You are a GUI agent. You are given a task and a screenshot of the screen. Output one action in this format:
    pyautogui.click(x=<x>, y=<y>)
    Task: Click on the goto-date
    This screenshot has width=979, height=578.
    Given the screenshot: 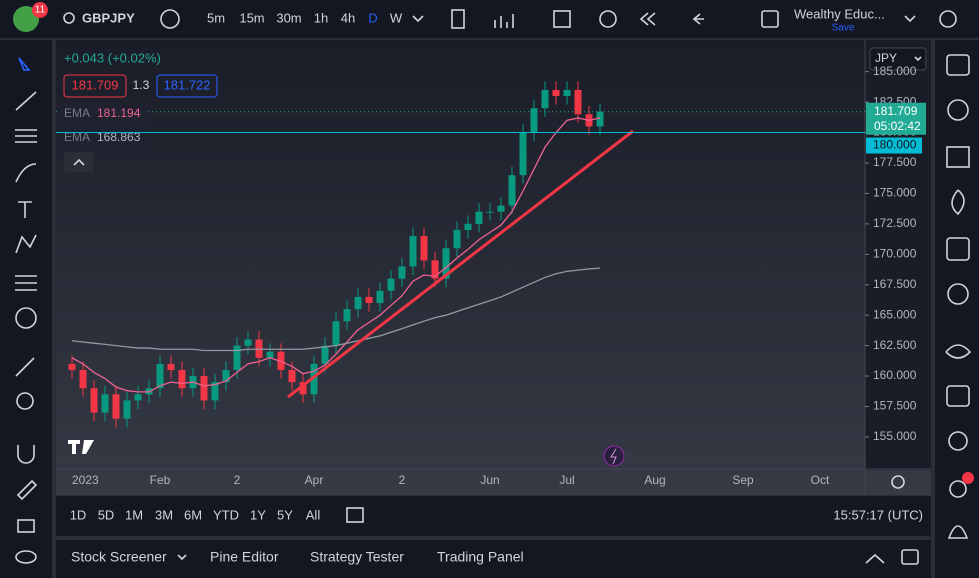 What is the action you would take?
    pyautogui.click(x=355, y=515)
    